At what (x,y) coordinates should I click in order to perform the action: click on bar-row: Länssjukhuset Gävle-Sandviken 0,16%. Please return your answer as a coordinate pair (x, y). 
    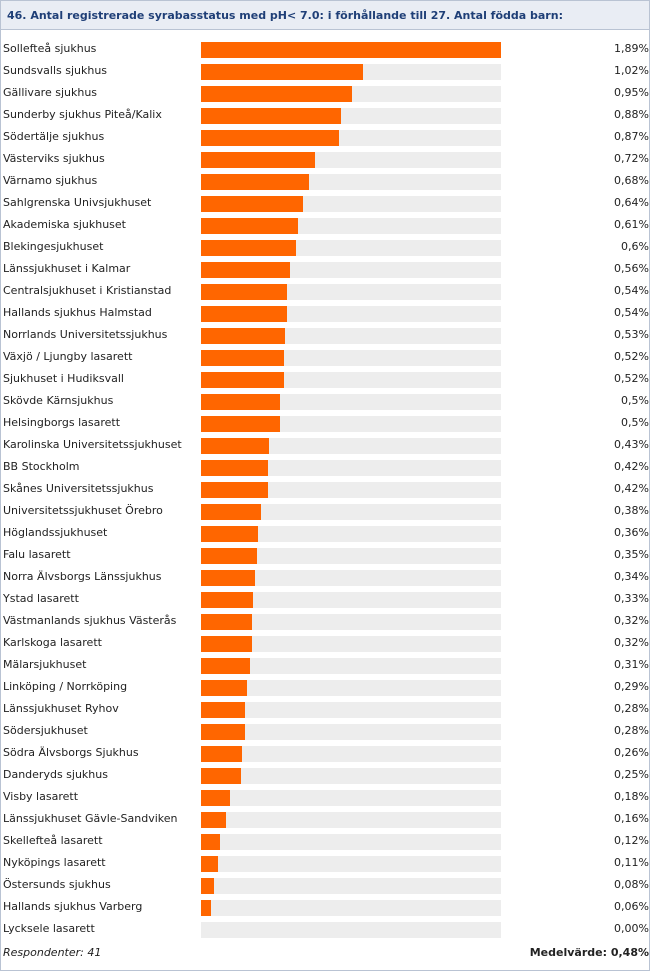
    Looking at the image, I should click on (325, 819).